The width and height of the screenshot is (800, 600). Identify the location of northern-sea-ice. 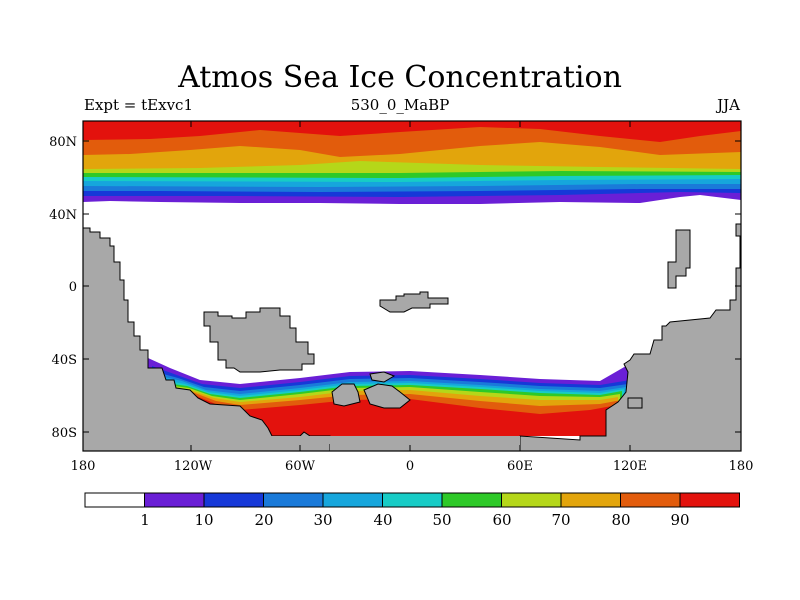
(412, 162).